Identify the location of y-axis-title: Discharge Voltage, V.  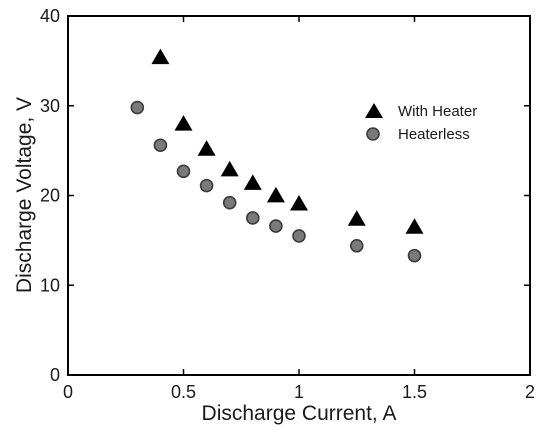
(24, 195).